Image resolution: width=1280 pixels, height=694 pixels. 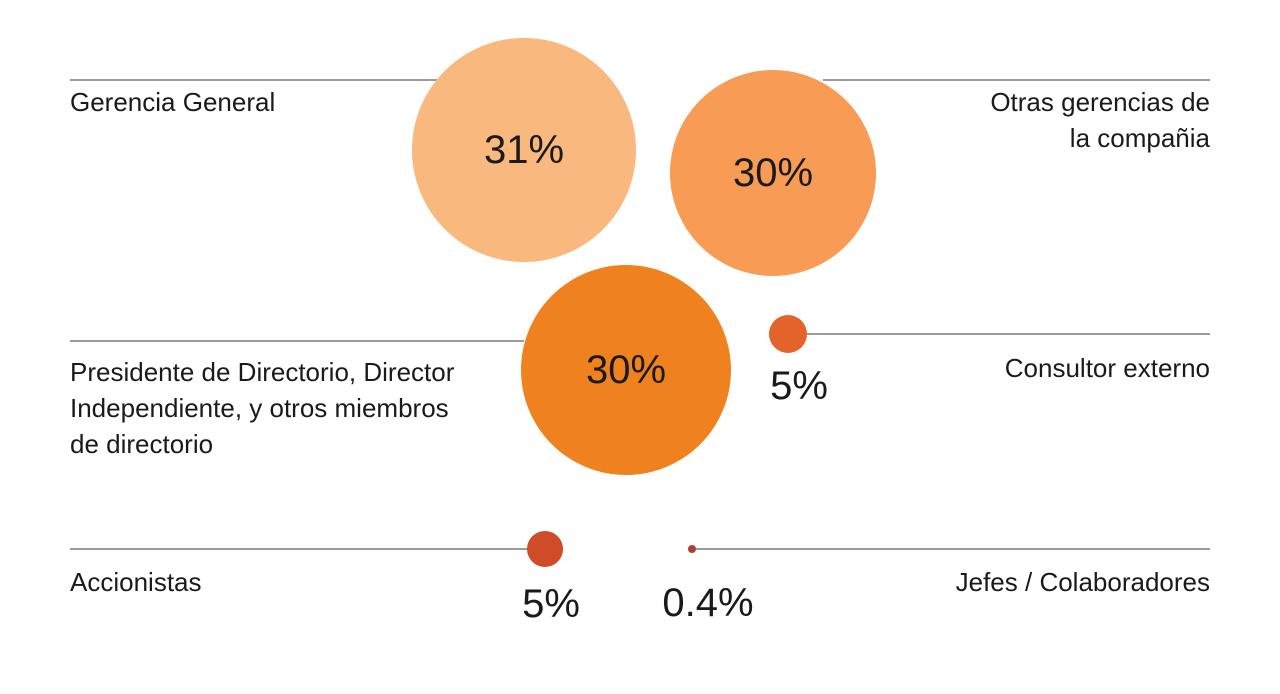 I want to click on category-label-consultor-externo: Consultor externo, so click(x=1107, y=368).